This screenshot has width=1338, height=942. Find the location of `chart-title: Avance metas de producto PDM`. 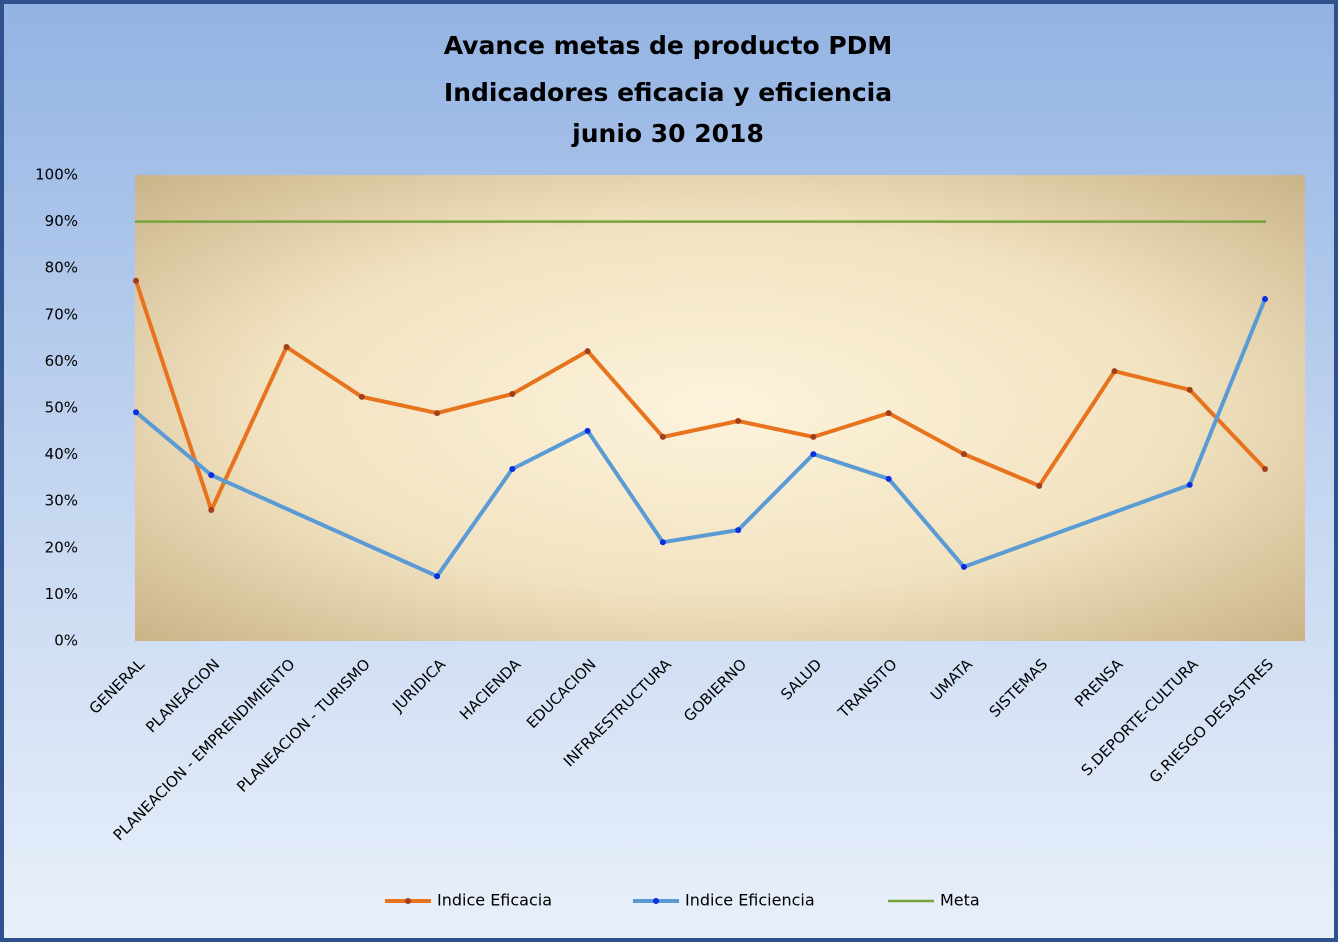

chart-title: Avance metas de producto PDM is located at coordinates (668, 45).